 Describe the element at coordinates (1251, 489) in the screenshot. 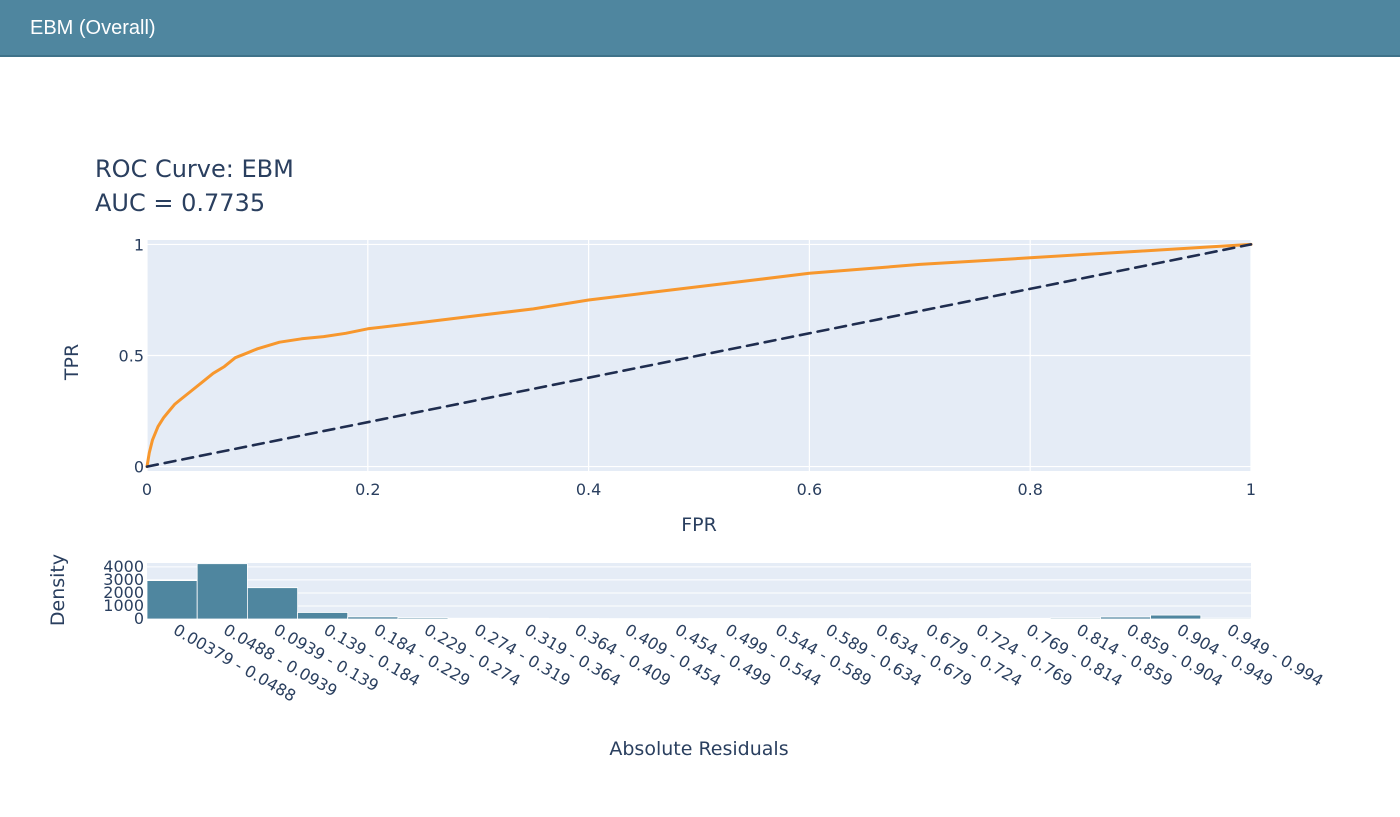

I see `roc-x-tick-label: 1` at that location.